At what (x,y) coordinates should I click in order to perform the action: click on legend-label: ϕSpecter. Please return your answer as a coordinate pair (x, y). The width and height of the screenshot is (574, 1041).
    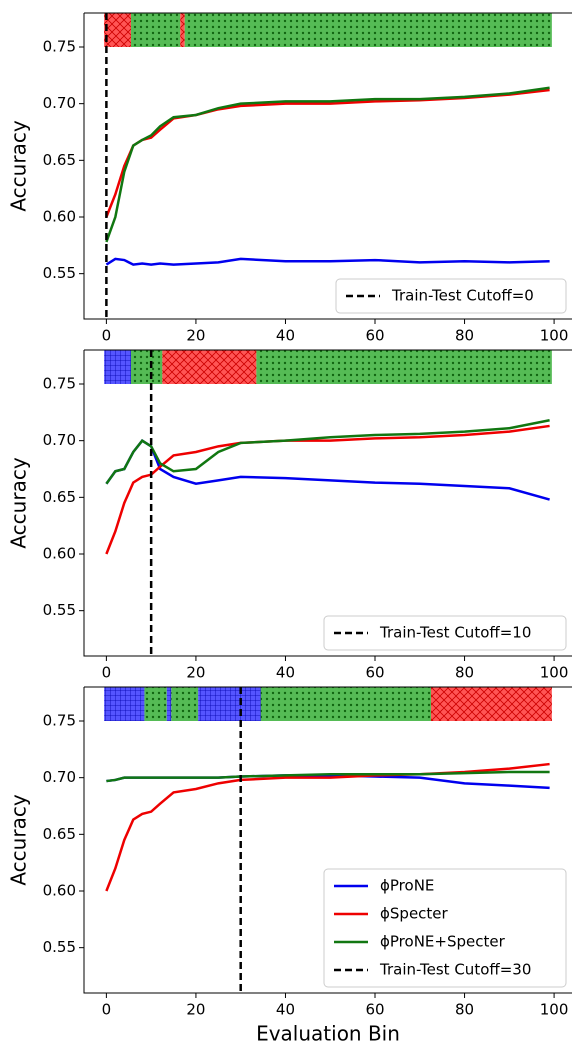
    Looking at the image, I should click on (414, 914).